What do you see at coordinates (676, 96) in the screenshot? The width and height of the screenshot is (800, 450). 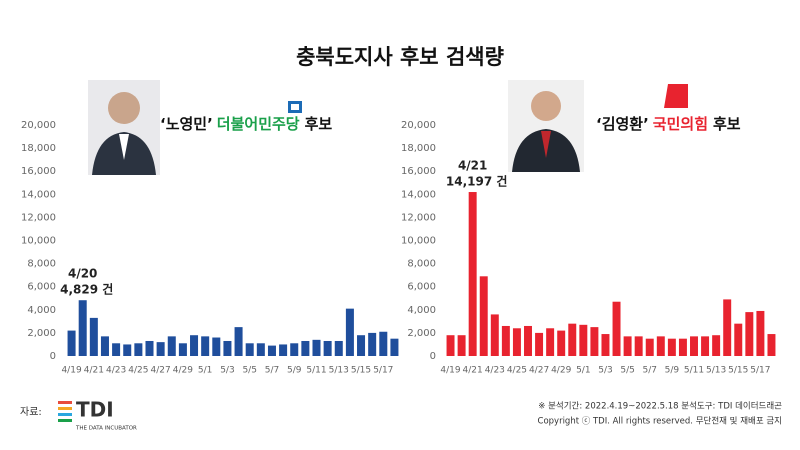 I see `logo-right-party` at bounding box center [676, 96].